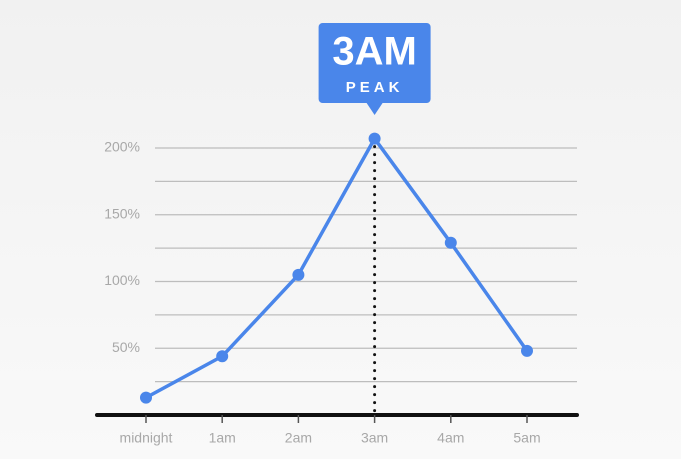 This screenshot has width=681, height=459. I want to click on callout-title: 3AM, so click(374, 52).